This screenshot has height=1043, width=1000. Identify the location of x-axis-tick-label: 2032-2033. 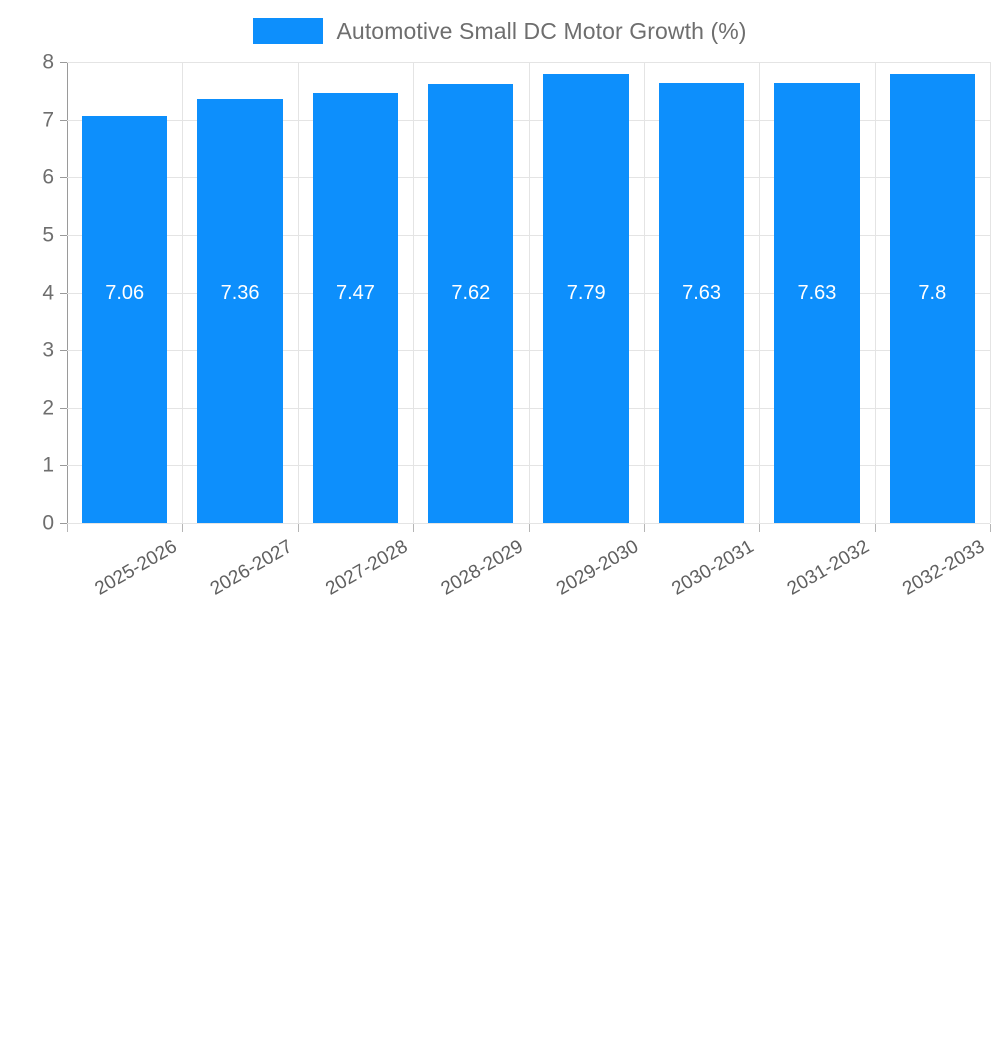
(944, 568).